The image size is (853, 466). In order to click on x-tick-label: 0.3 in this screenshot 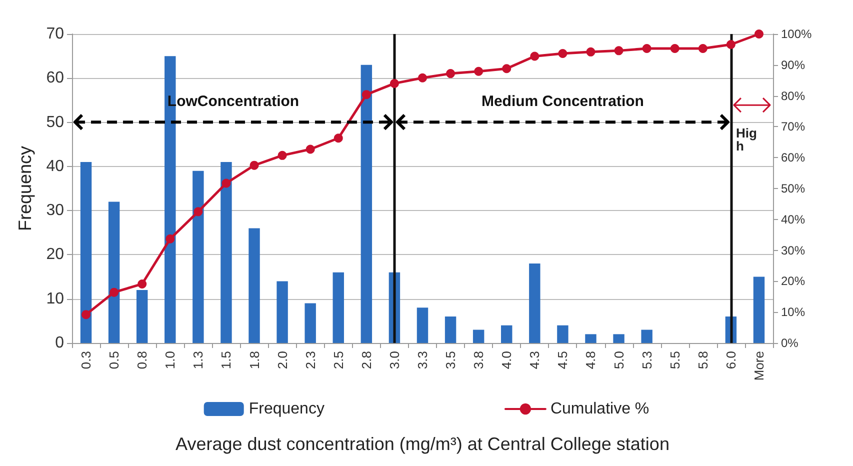, I will do `click(86, 360)`.